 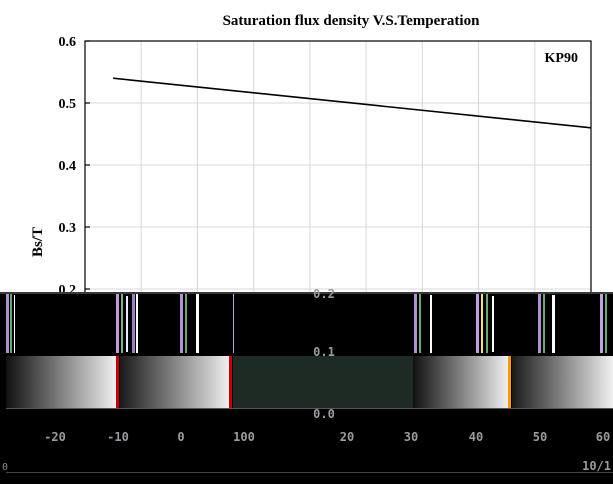 What do you see at coordinates (352, 21) in the screenshot?
I see `chart-title: Saturation flux density V.S.Temperation` at bounding box center [352, 21].